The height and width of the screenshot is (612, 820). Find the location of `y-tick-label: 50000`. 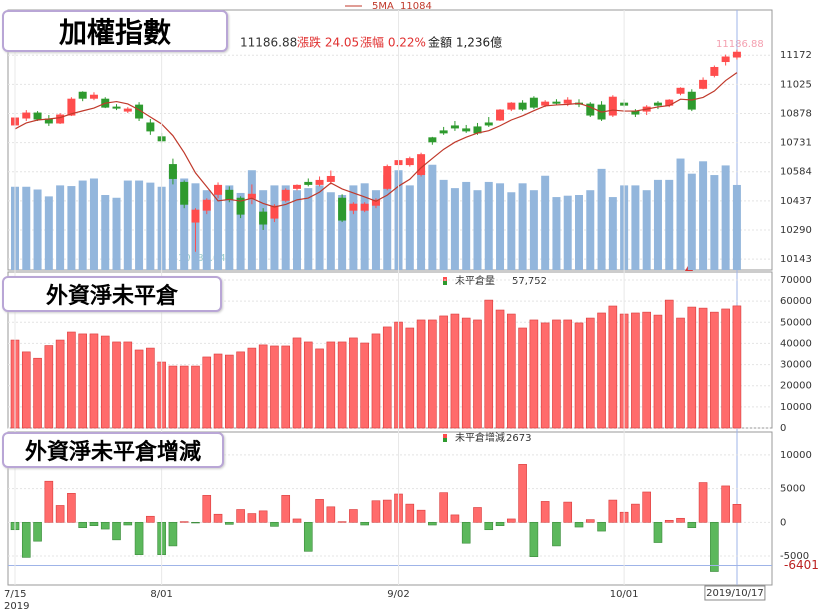

y-tick-label: 50000 is located at coordinates (796, 322).